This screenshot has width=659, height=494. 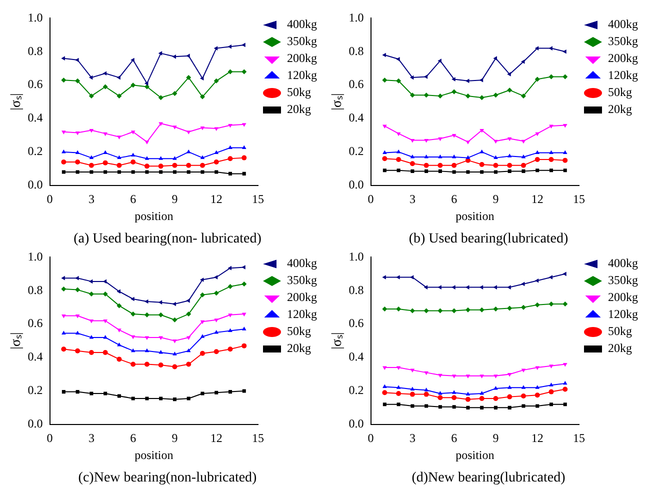 I want to click on x-tick-label: 15, so click(x=258, y=437).